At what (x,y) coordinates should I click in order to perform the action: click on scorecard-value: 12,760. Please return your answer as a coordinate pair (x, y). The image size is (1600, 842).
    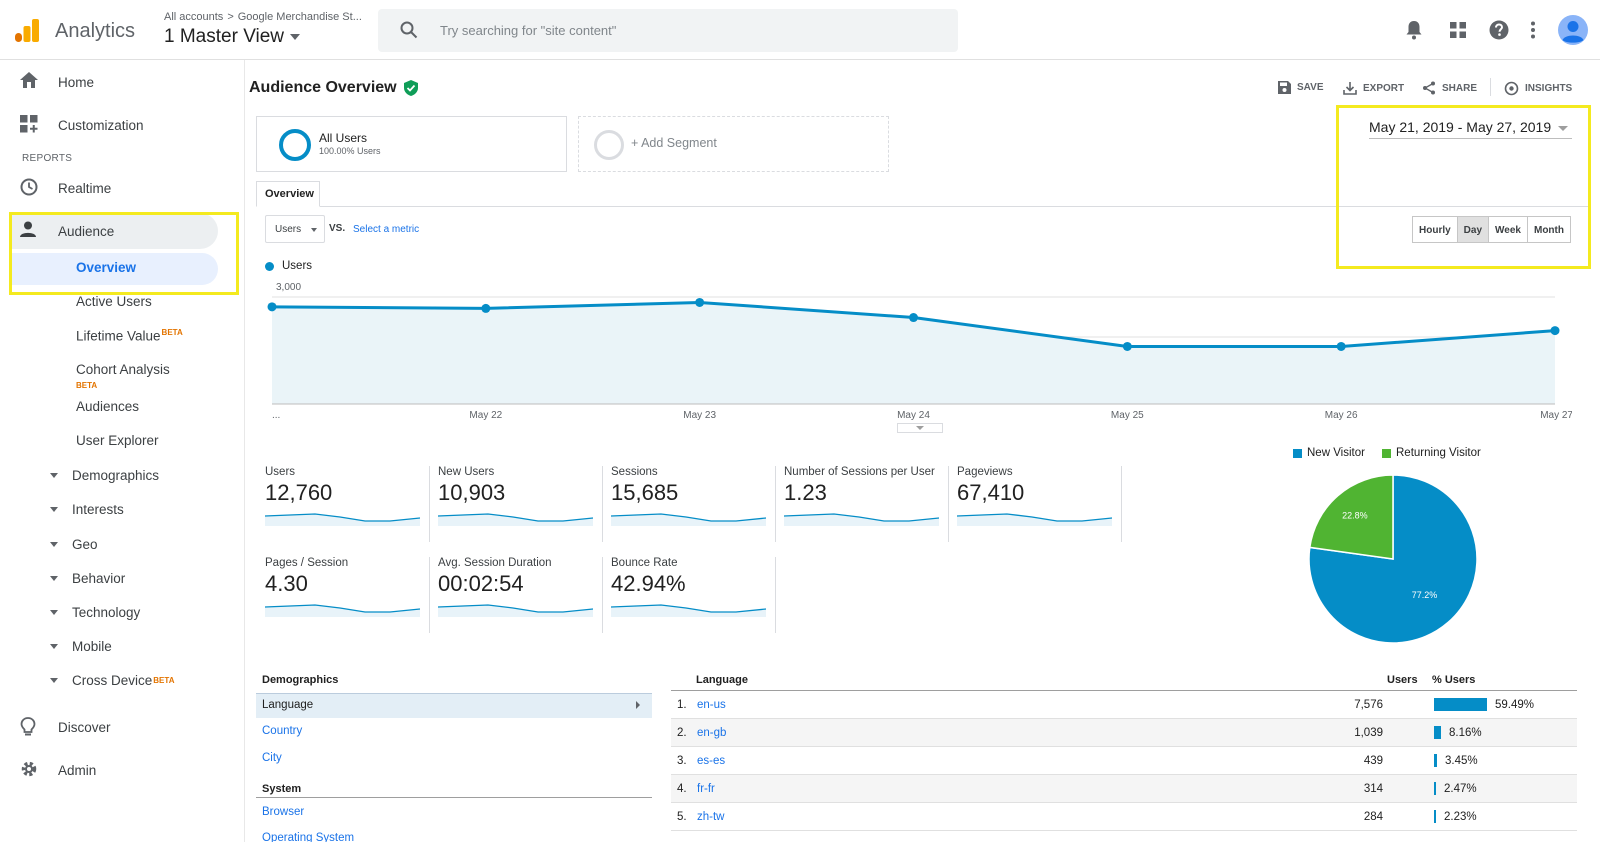
    Looking at the image, I should click on (299, 492).